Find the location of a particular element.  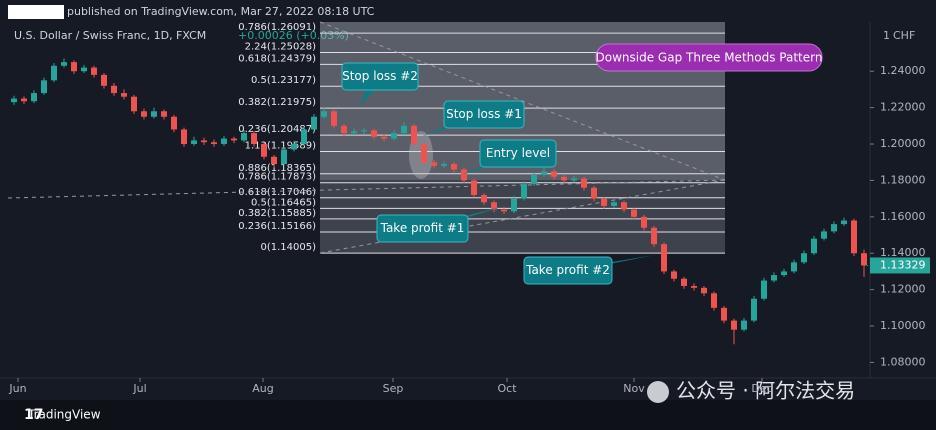

symbol: U.S. Dollar / Swiss Franc, 1D, FXCM is located at coordinates (110, 35).